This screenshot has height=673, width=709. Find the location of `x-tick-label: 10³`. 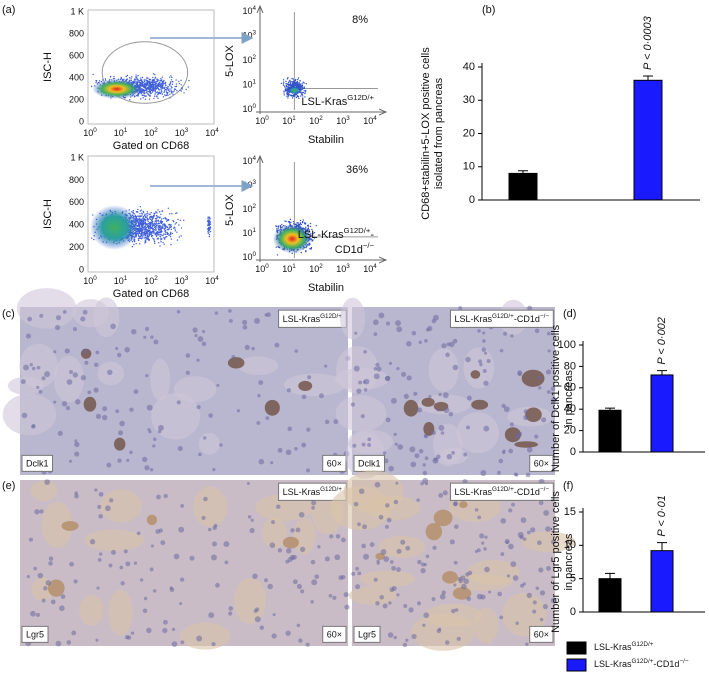

x-tick-label: 10³ is located at coordinates (343, 120).